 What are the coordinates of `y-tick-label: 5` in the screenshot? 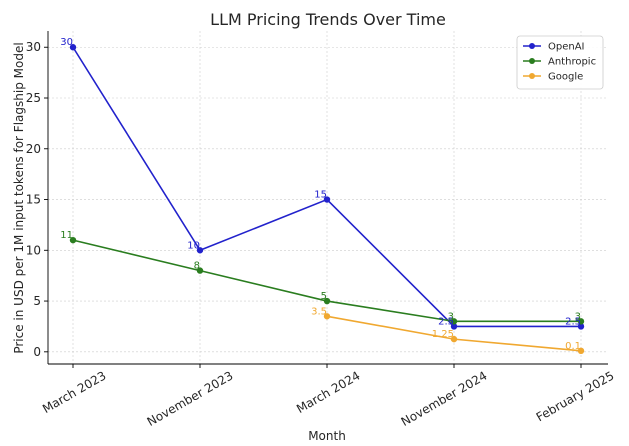 It's located at (37, 301).